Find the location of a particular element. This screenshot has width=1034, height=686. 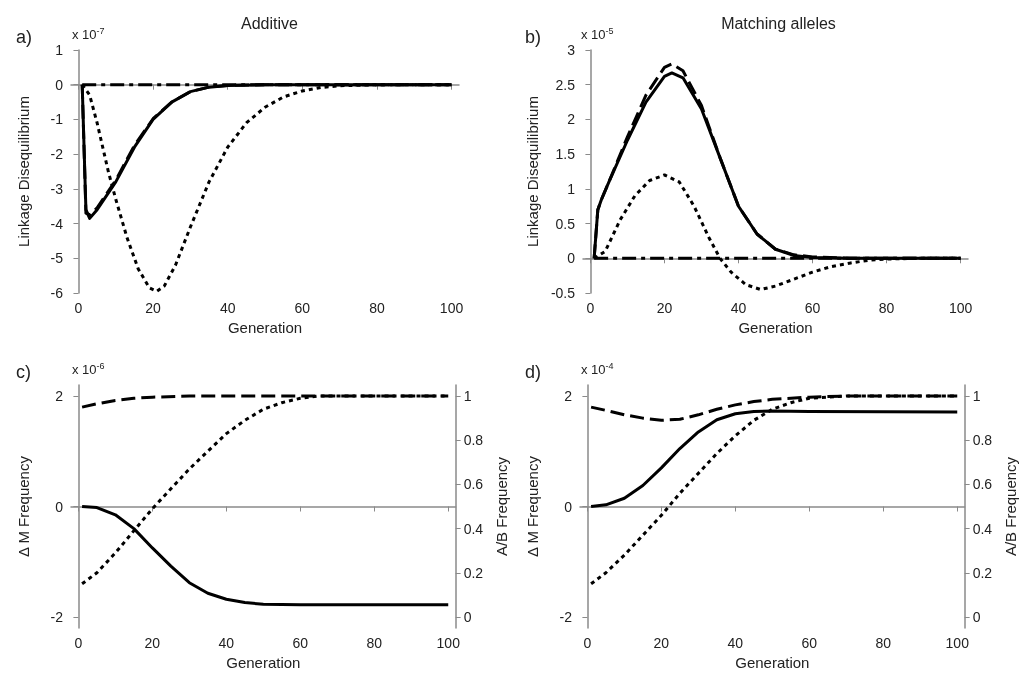

y-tick-label: 2.5 is located at coordinates (565, 84).